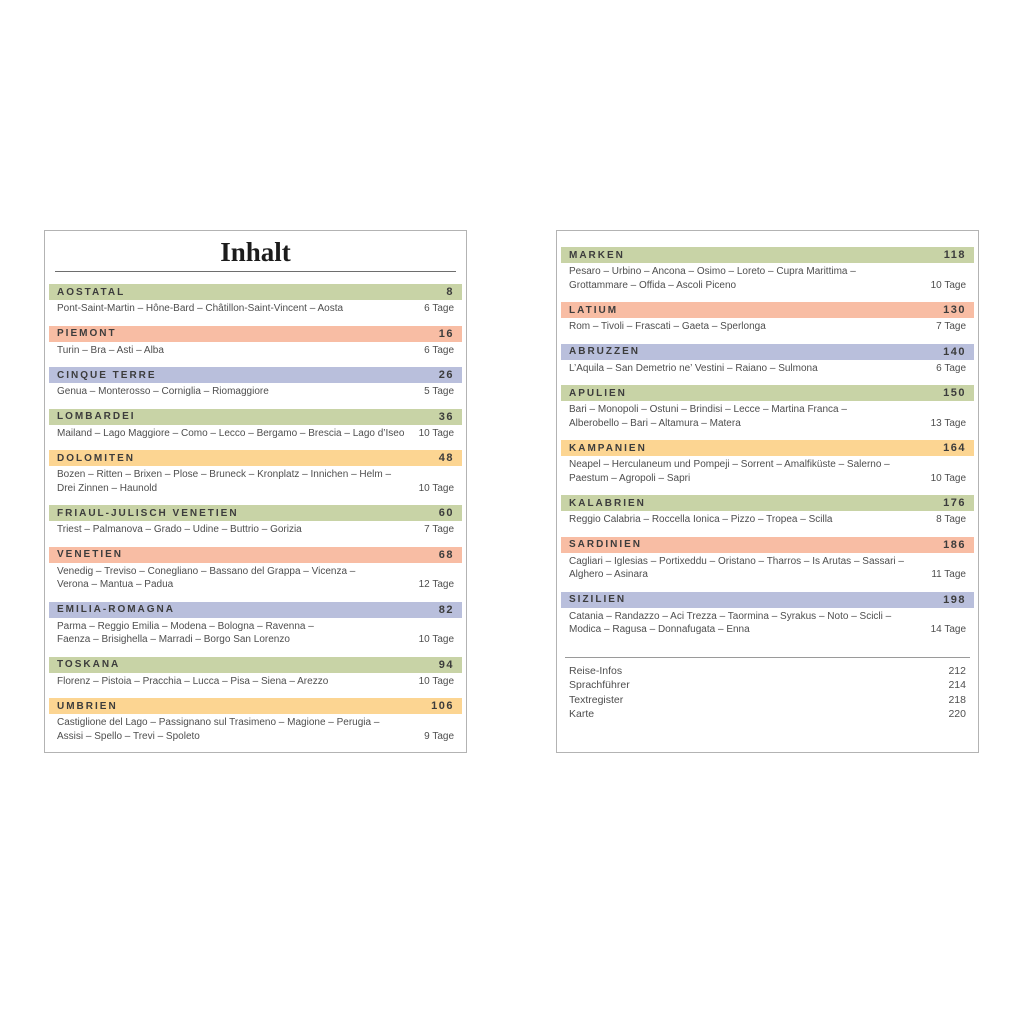 The width and height of the screenshot is (1024, 1024). What do you see at coordinates (954, 255) in the screenshot?
I see `section-page-number: 118` at bounding box center [954, 255].